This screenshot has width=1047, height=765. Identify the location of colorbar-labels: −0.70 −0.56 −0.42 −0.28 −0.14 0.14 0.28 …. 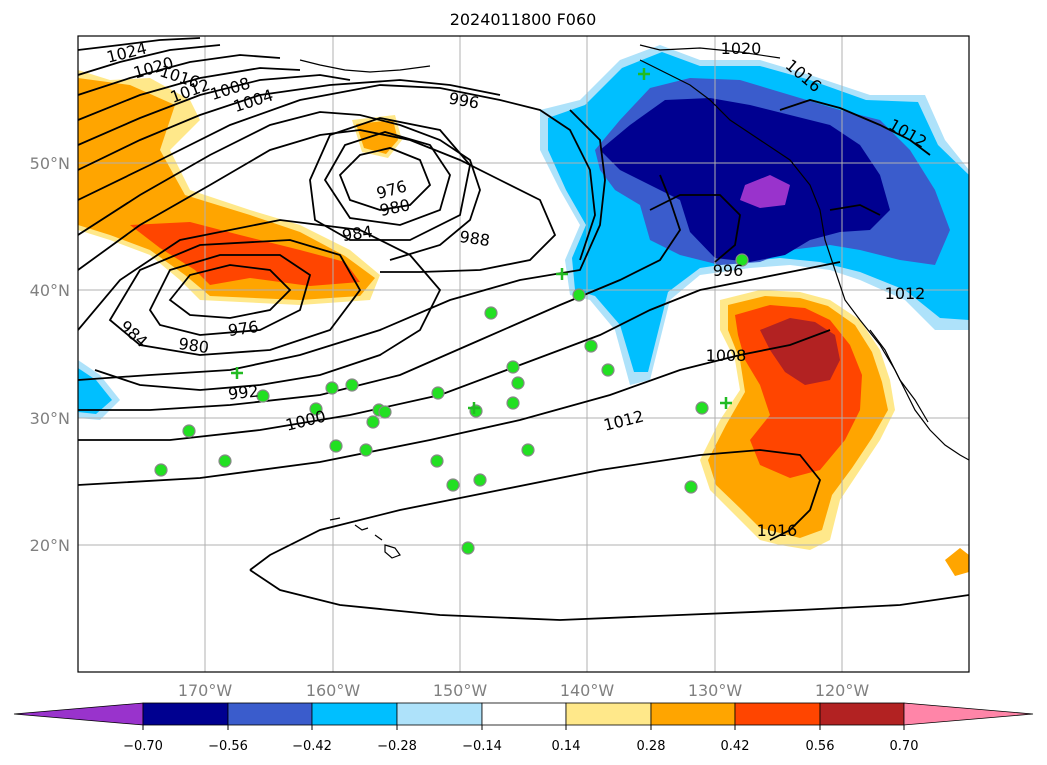
(520, 746).